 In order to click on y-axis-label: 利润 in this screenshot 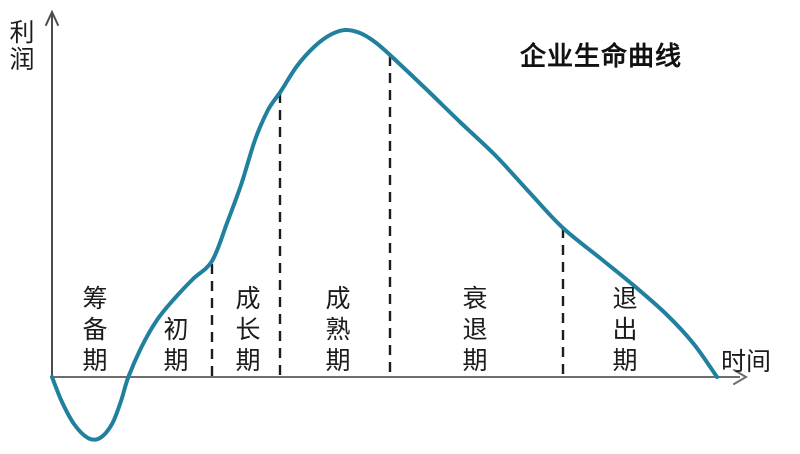, I will do `click(22, 46)`.